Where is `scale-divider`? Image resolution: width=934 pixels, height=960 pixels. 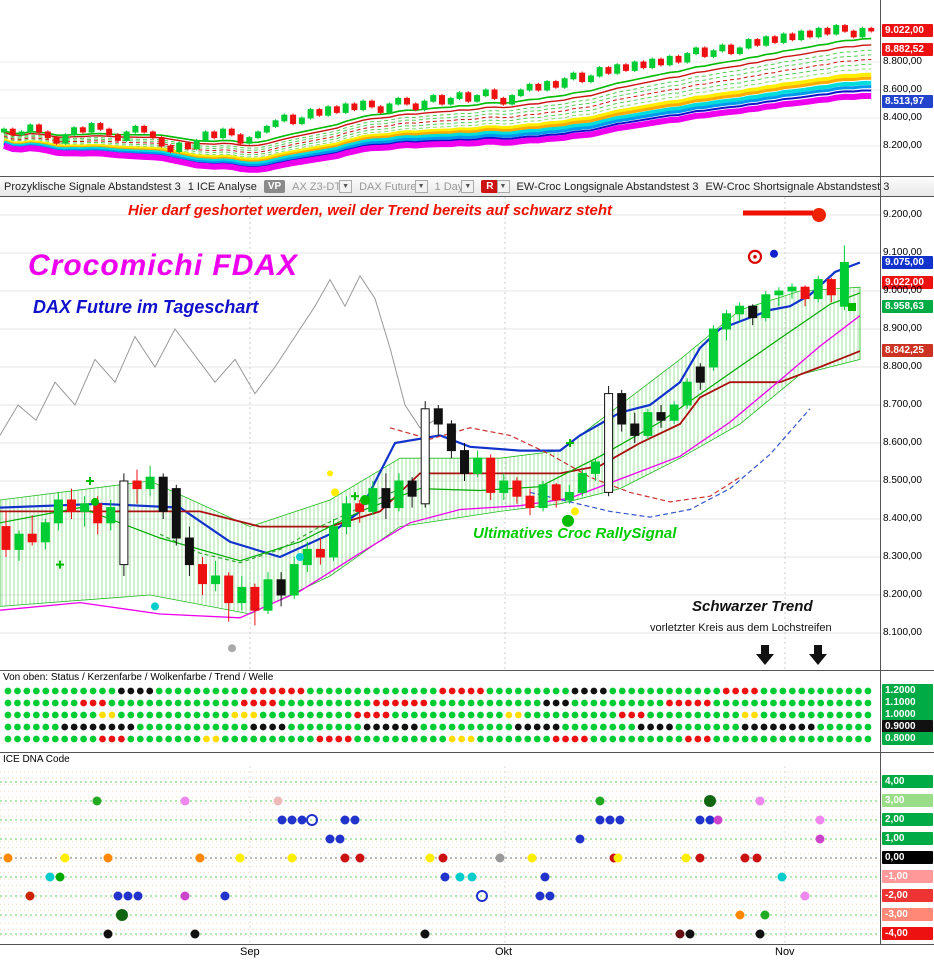
scale-divider is located at coordinates (880, 472).